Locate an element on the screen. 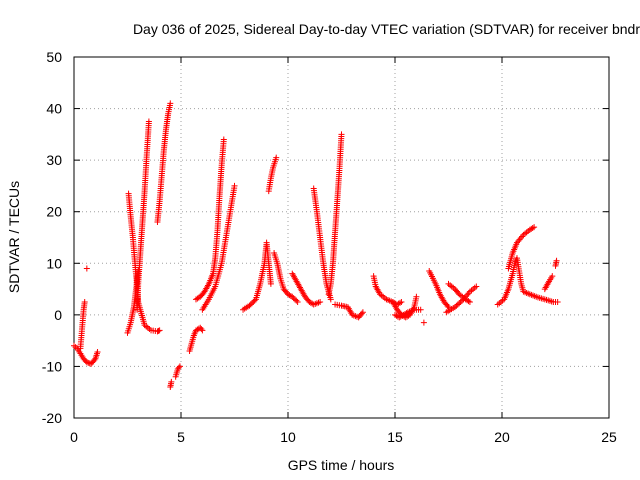  y-tick-label: 20 is located at coordinates (54, 212).